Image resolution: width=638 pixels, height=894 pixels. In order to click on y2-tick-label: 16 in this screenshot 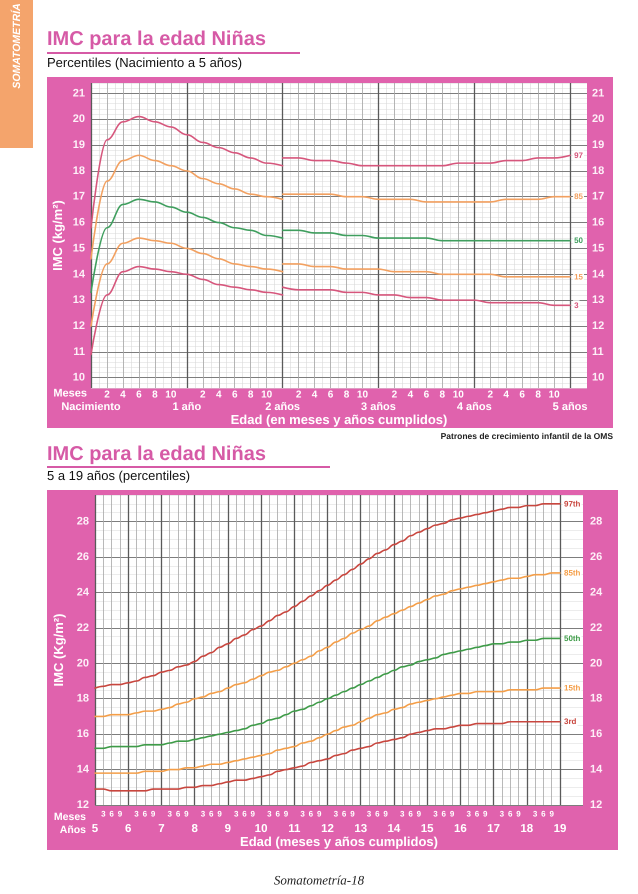, I will do `click(598, 222)`.